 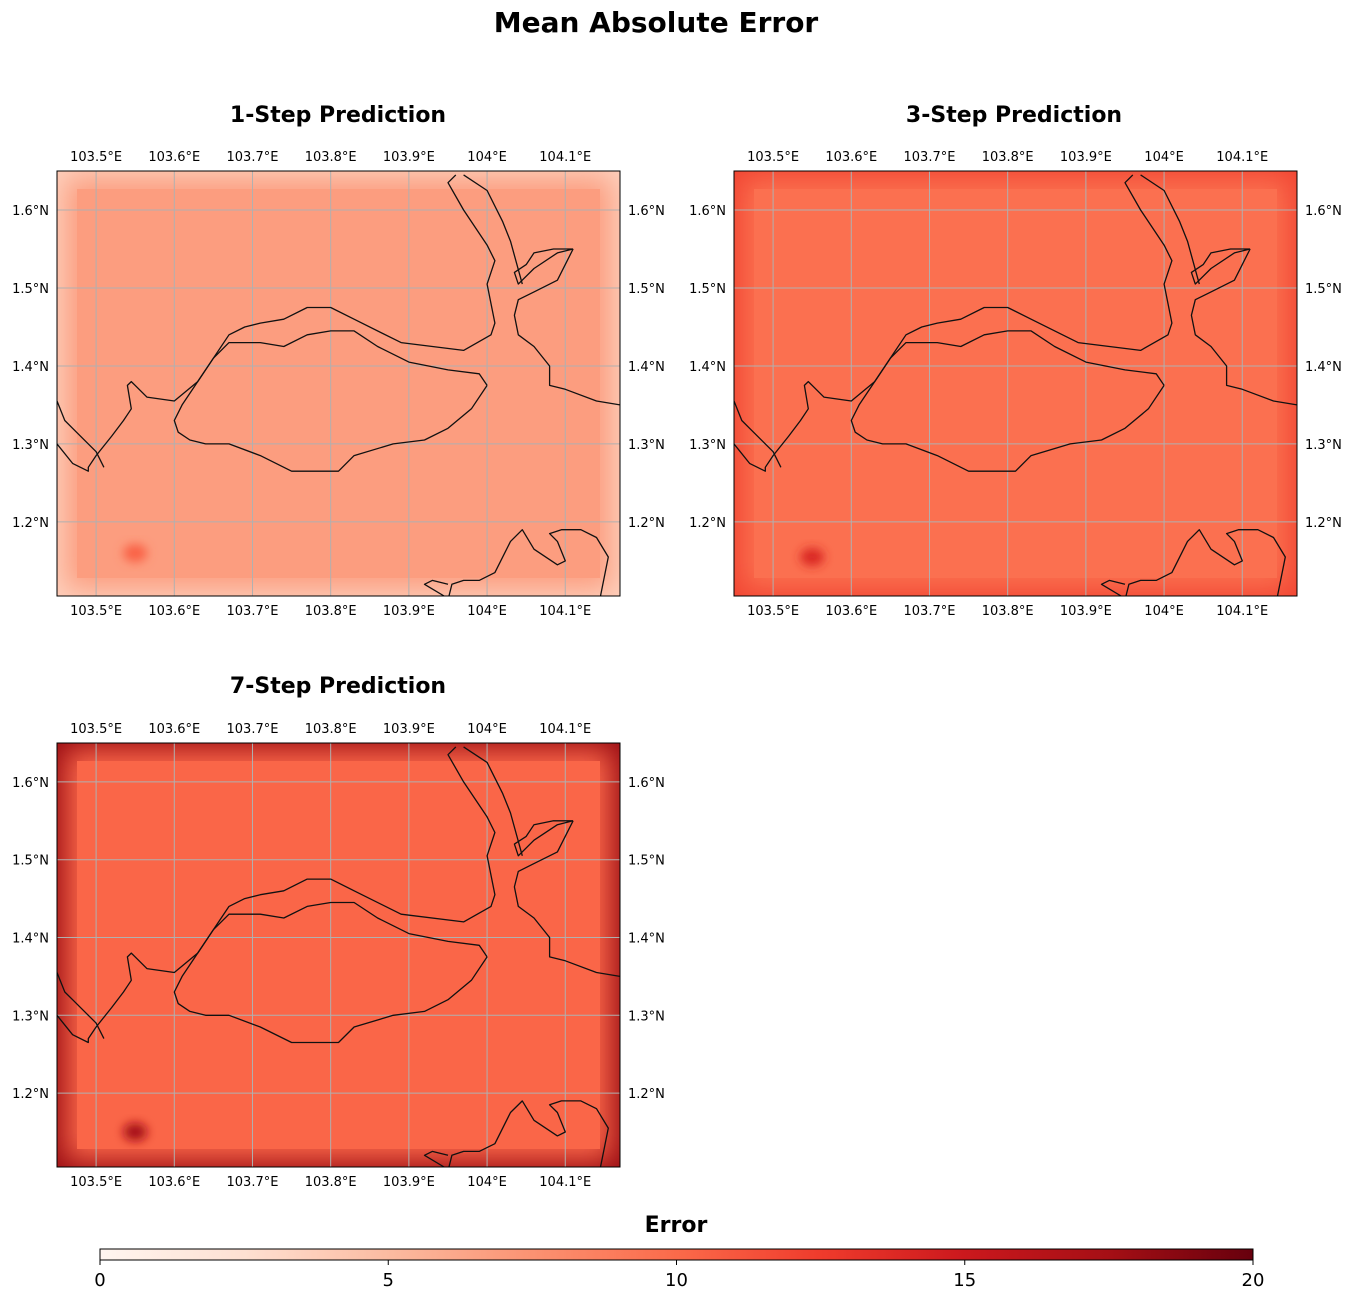 What do you see at coordinates (676, 1225) in the screenshot?
I see `colorbar-label: Error` at bounding box center [676, 1225].